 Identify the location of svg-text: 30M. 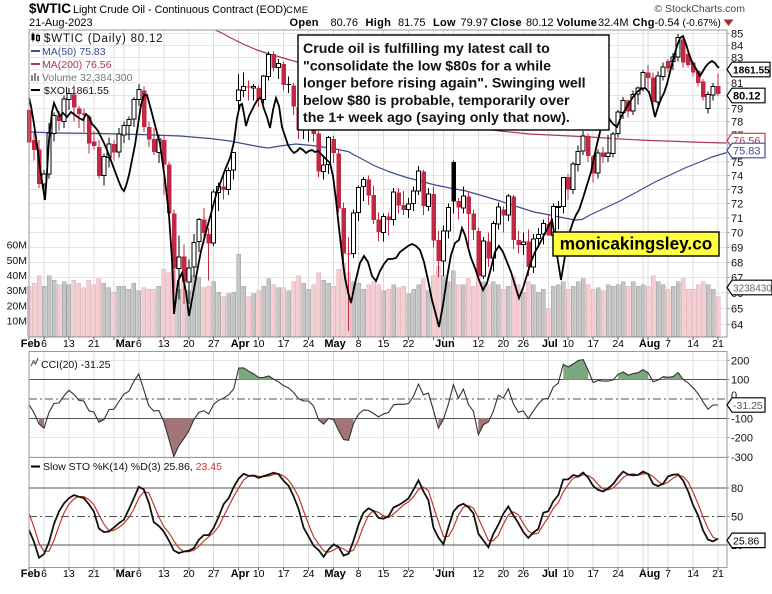
(17, 291).